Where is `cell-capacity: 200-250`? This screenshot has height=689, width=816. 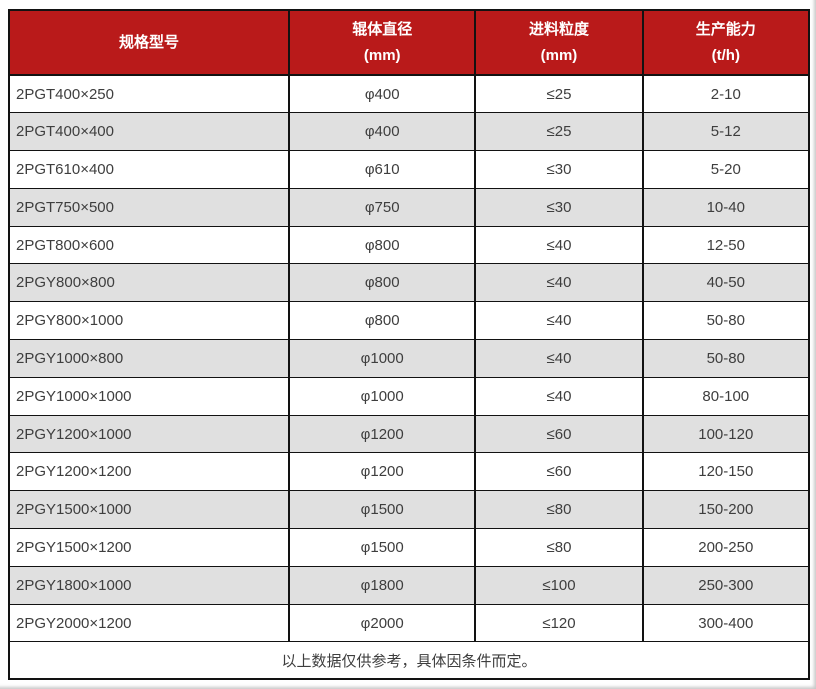
cell-capacity: 200-250 is located at coordinates (726, 547).